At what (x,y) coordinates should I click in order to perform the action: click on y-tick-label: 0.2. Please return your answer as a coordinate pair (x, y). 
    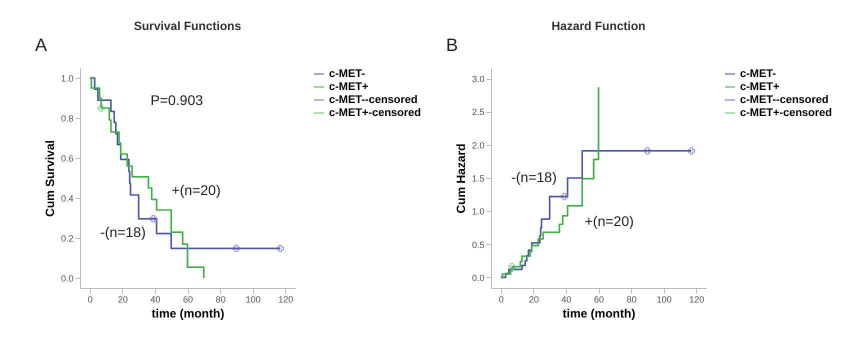
    Looking at the image, I should click on (67, 239).